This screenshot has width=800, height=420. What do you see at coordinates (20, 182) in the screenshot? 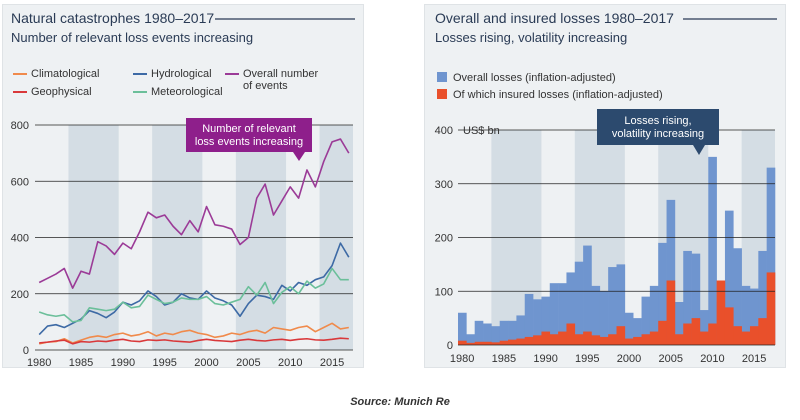
I see `y-tick-label: 600` at bounding box center [20, 182].